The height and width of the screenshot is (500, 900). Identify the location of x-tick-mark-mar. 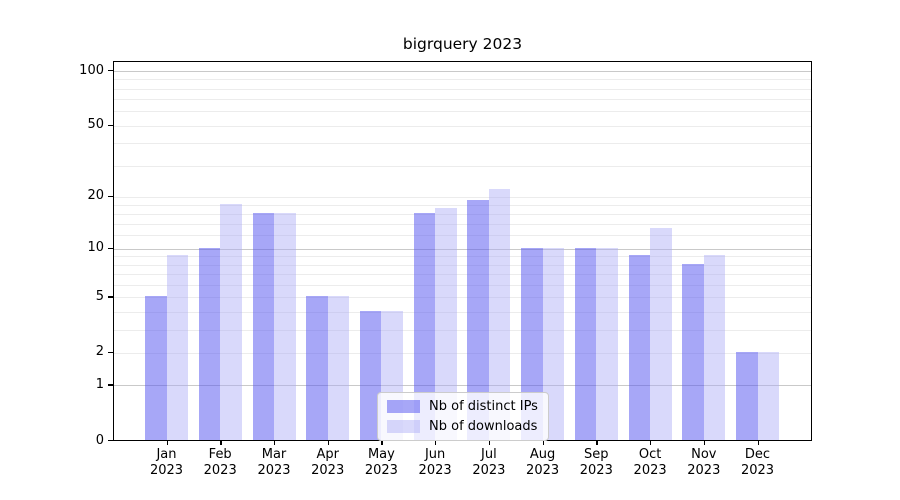
(275, 442).